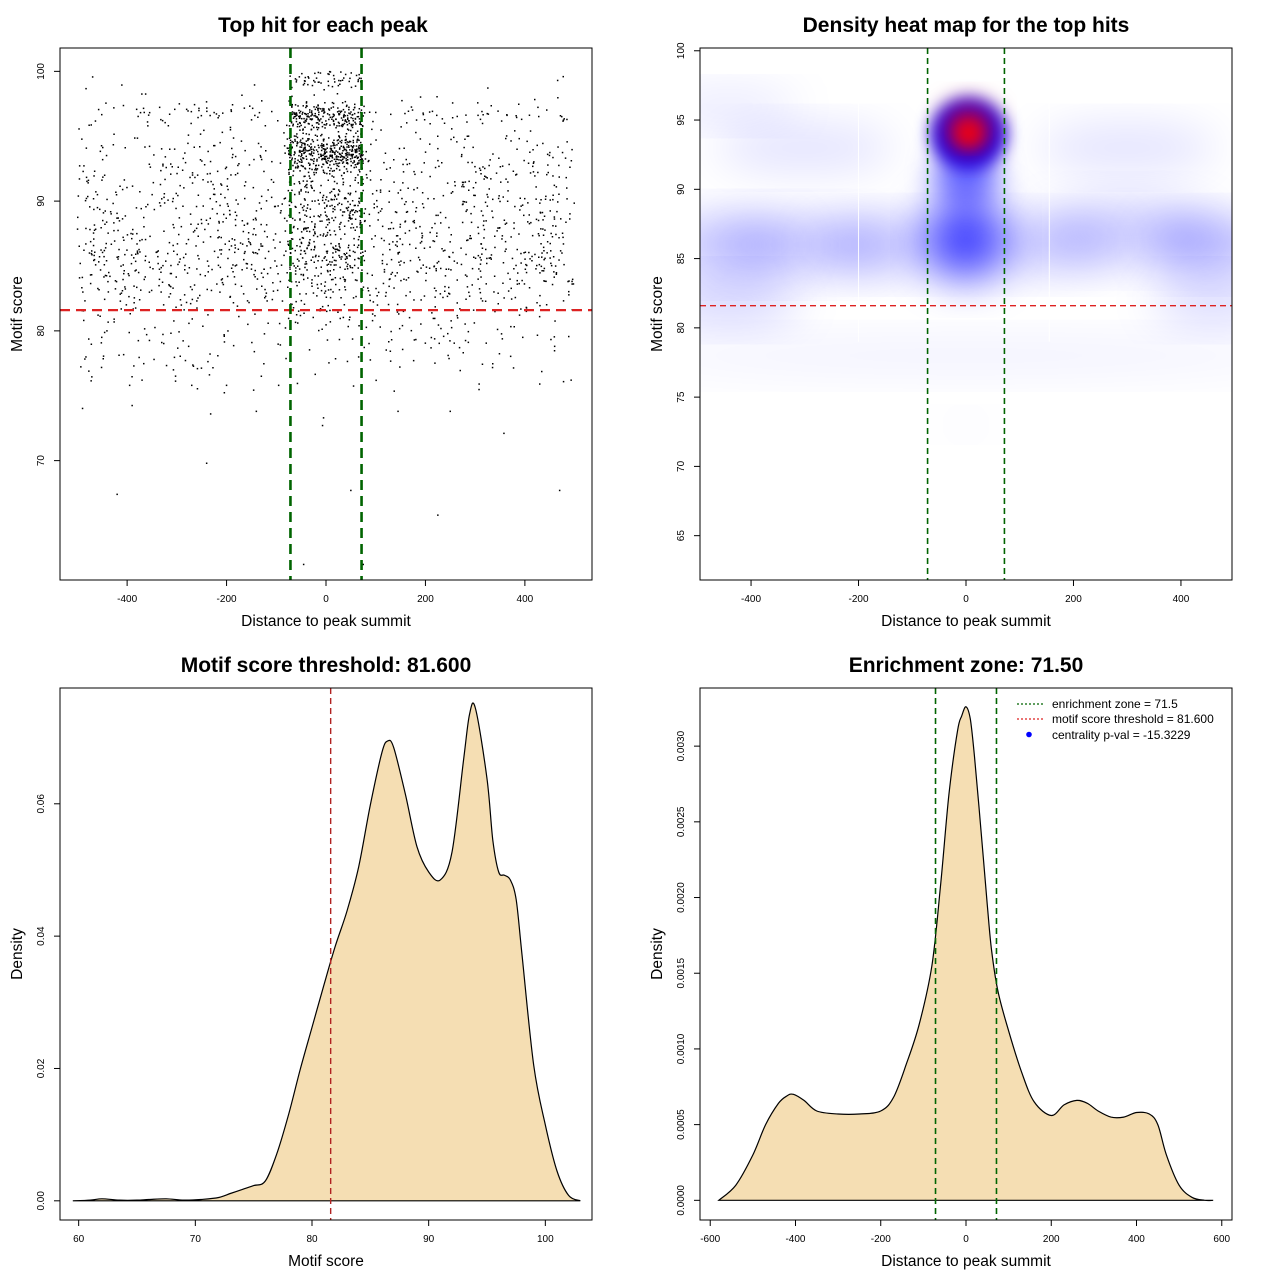 The height and width of the screenshot is (1280, 1280). I want to click on y-tick-label: 85, so click(681, 259).